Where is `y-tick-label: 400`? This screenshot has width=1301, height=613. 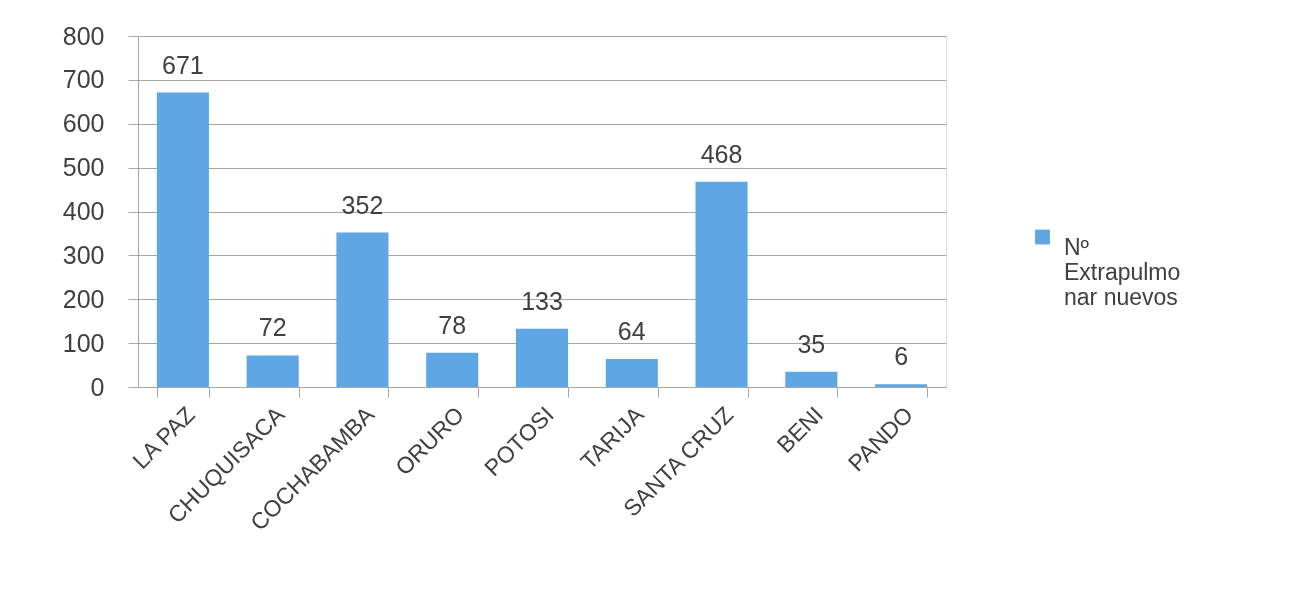 y-tick-label: 400 is located at coordinates (83, 211).